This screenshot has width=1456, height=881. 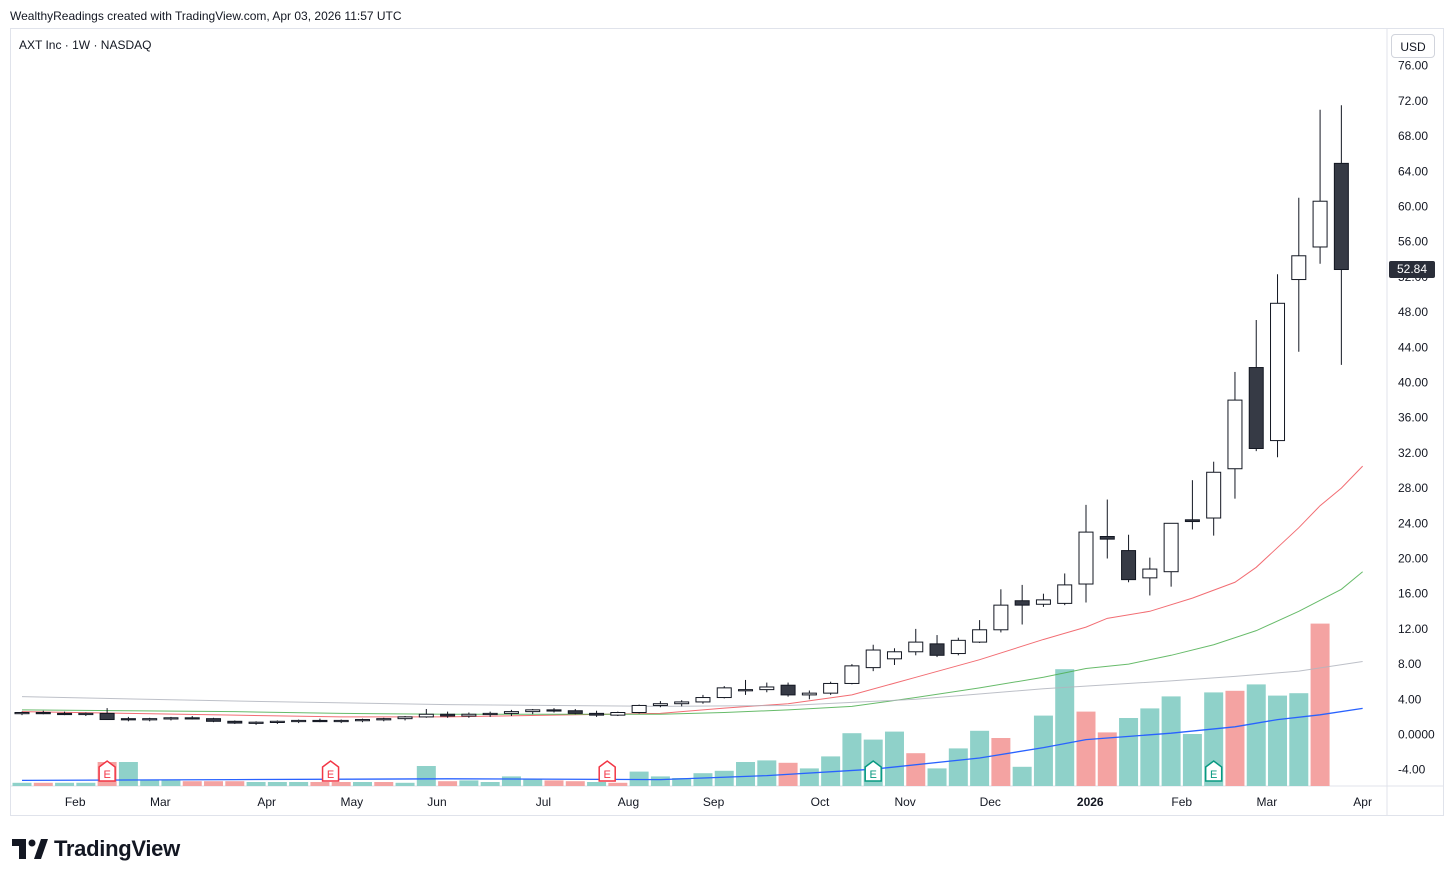 What do you see at coordinates (1412, 269) in the screenshot?
I see `last-price-label: 52.84` at bounding box center [1412, 269].